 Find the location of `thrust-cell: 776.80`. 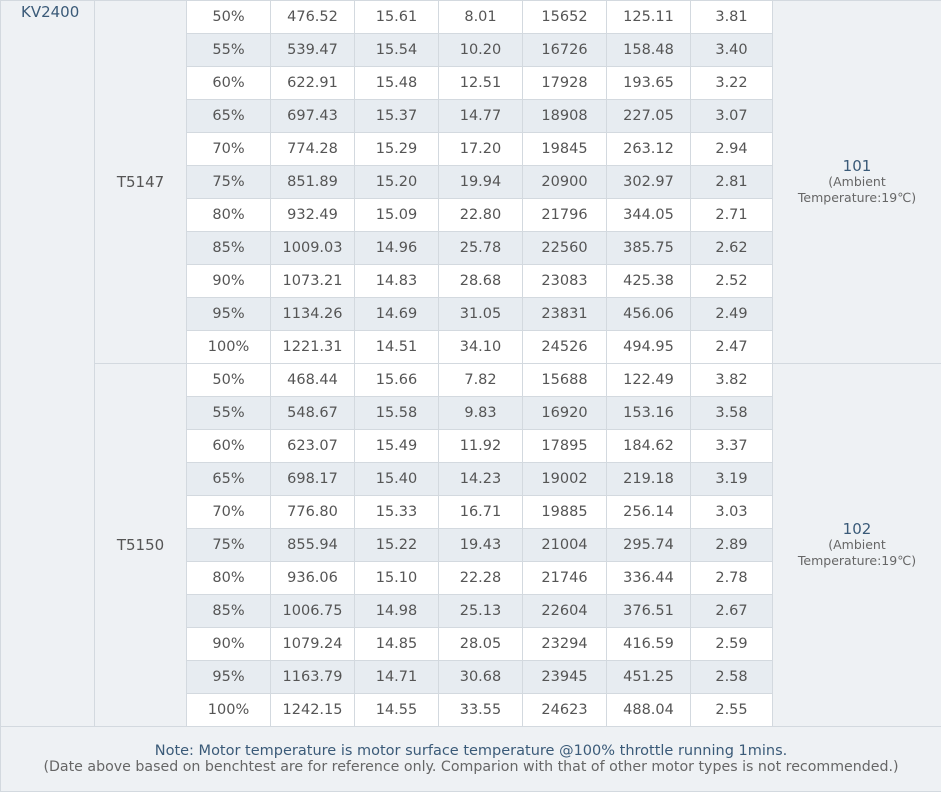

thrust-cell: 776.80 is located at coordinates (312, 512).